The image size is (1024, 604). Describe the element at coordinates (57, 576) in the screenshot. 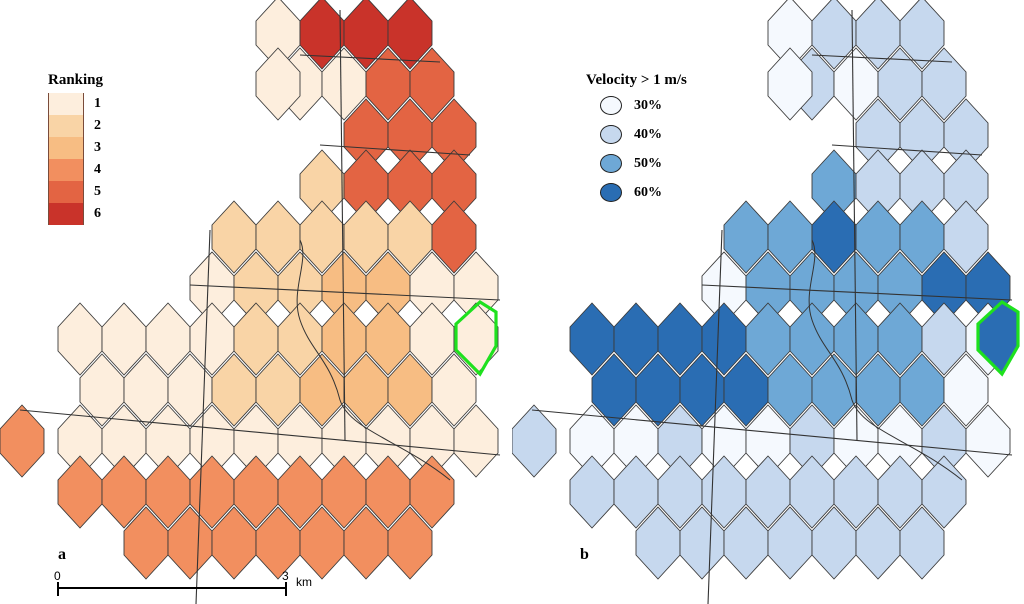

I see `scale-start-label: 0` at that location.